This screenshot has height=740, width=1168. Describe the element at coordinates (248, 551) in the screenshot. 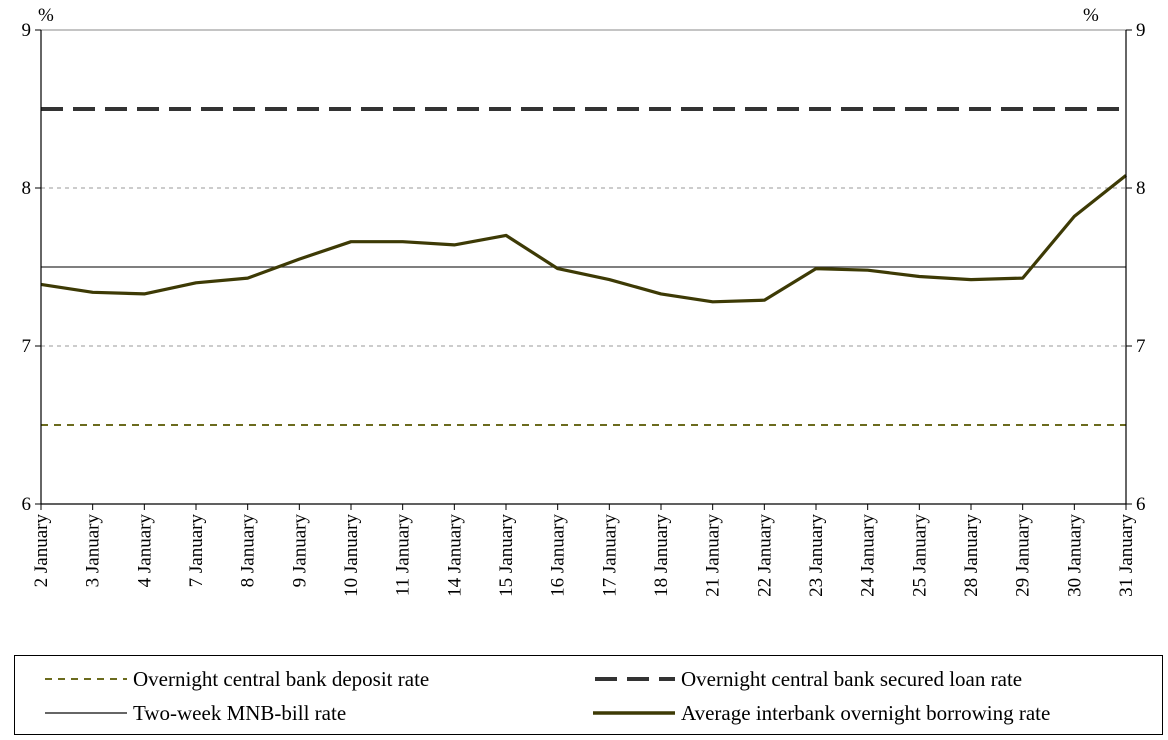

I see `x-tick-label: 8 January` at that location.